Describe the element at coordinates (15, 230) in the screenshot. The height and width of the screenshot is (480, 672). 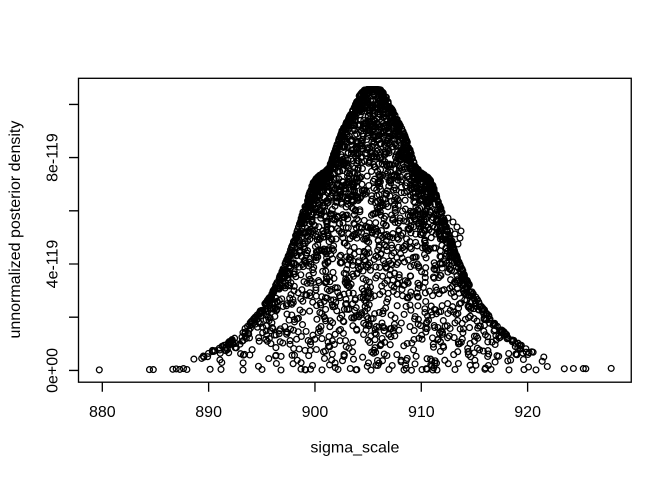
I see `svg-text: unnormalized posterior density` at that location.